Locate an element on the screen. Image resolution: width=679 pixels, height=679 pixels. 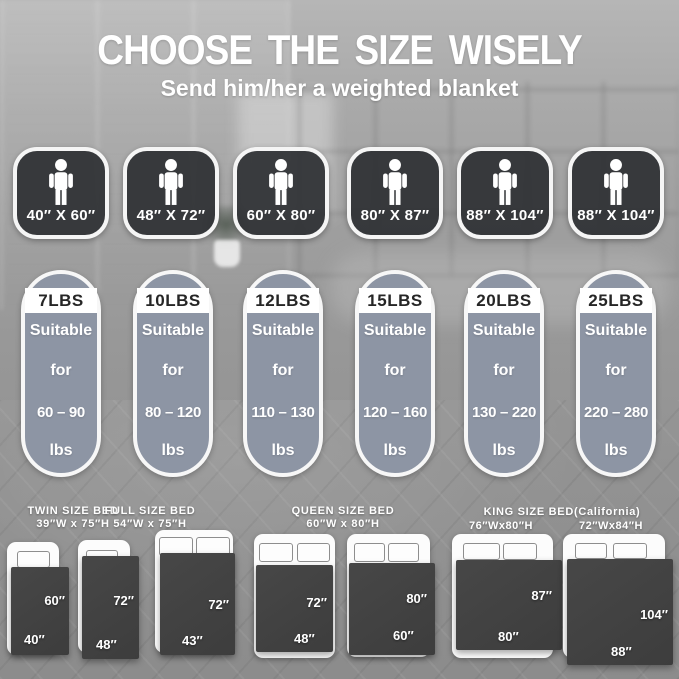
weight-range: 120 – 160 is located at coordinates (395, 412).